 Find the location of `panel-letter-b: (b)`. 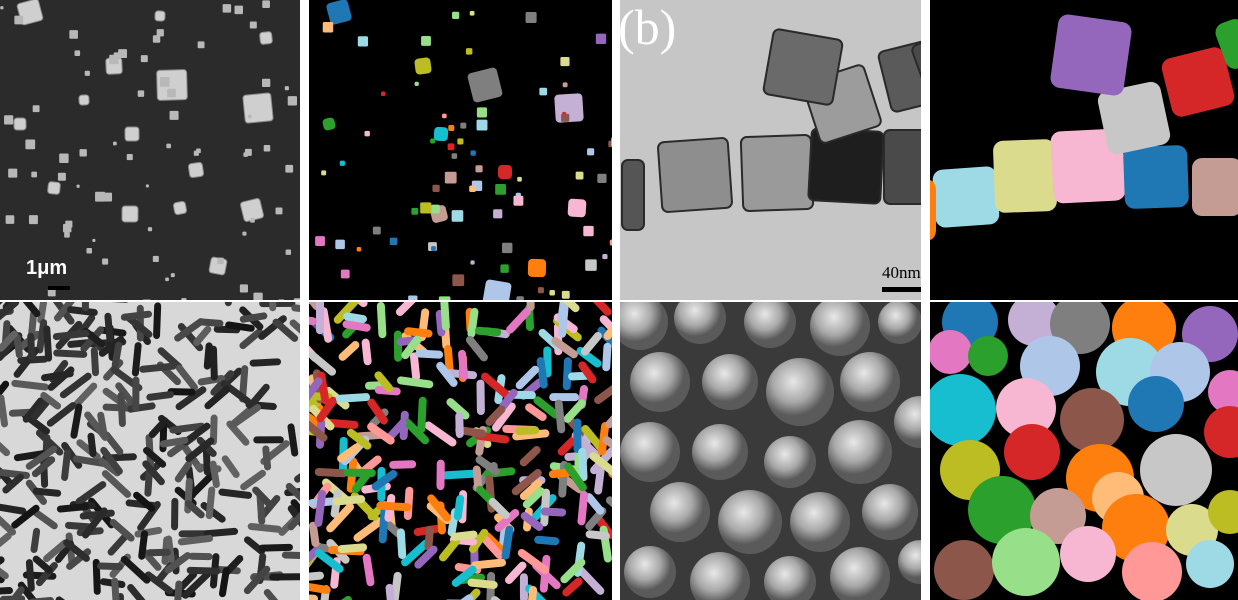

panel-letter-b: (b) is located at coordinates (648, 27).